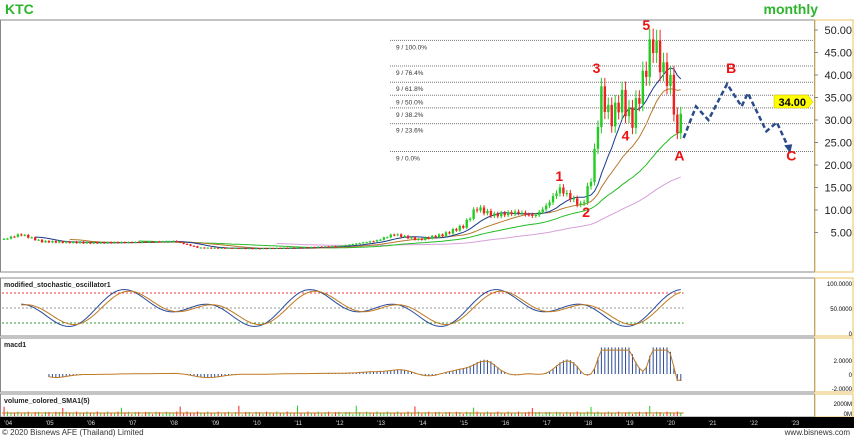 This screenshot has height=437, width=854. Describe the element at coordinates (838, 121) in the screenshot. I see `y-tick-label: 30.00` at that location.